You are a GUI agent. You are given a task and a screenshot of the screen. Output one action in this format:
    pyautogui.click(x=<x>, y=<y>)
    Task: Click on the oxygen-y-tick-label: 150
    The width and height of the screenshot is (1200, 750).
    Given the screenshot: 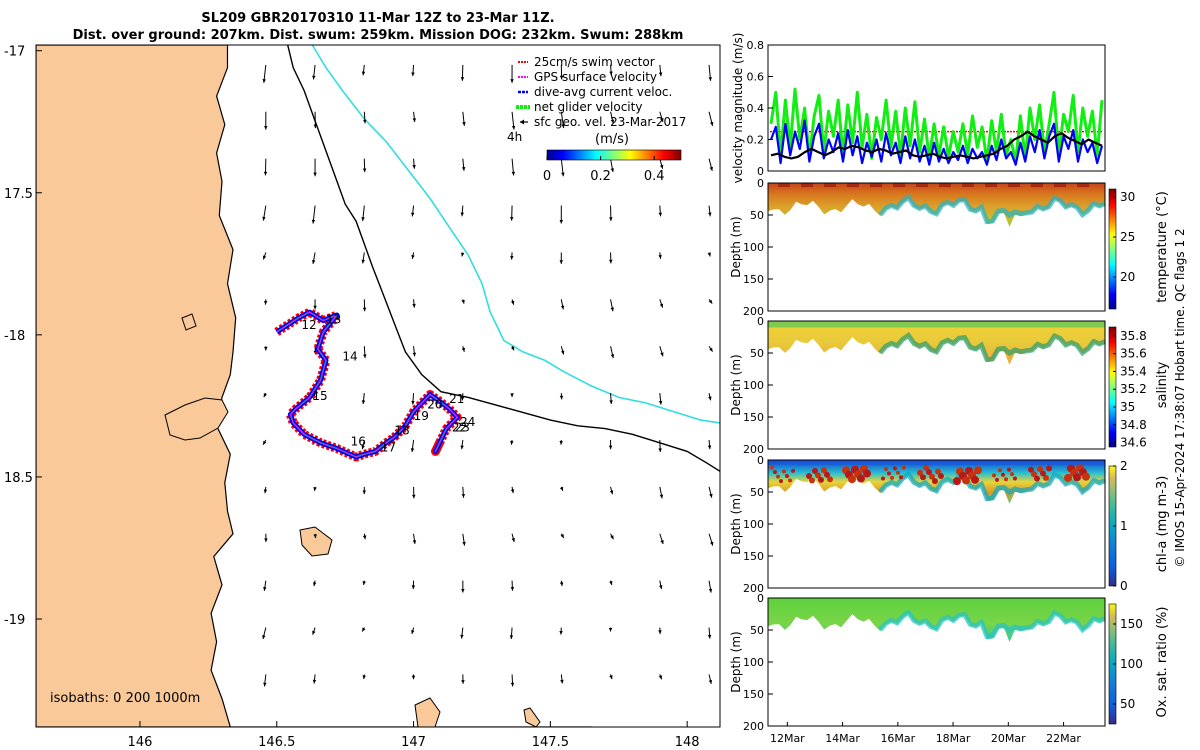 What is the action you would take?
    pyautogui.click(x=753, y=694)
    